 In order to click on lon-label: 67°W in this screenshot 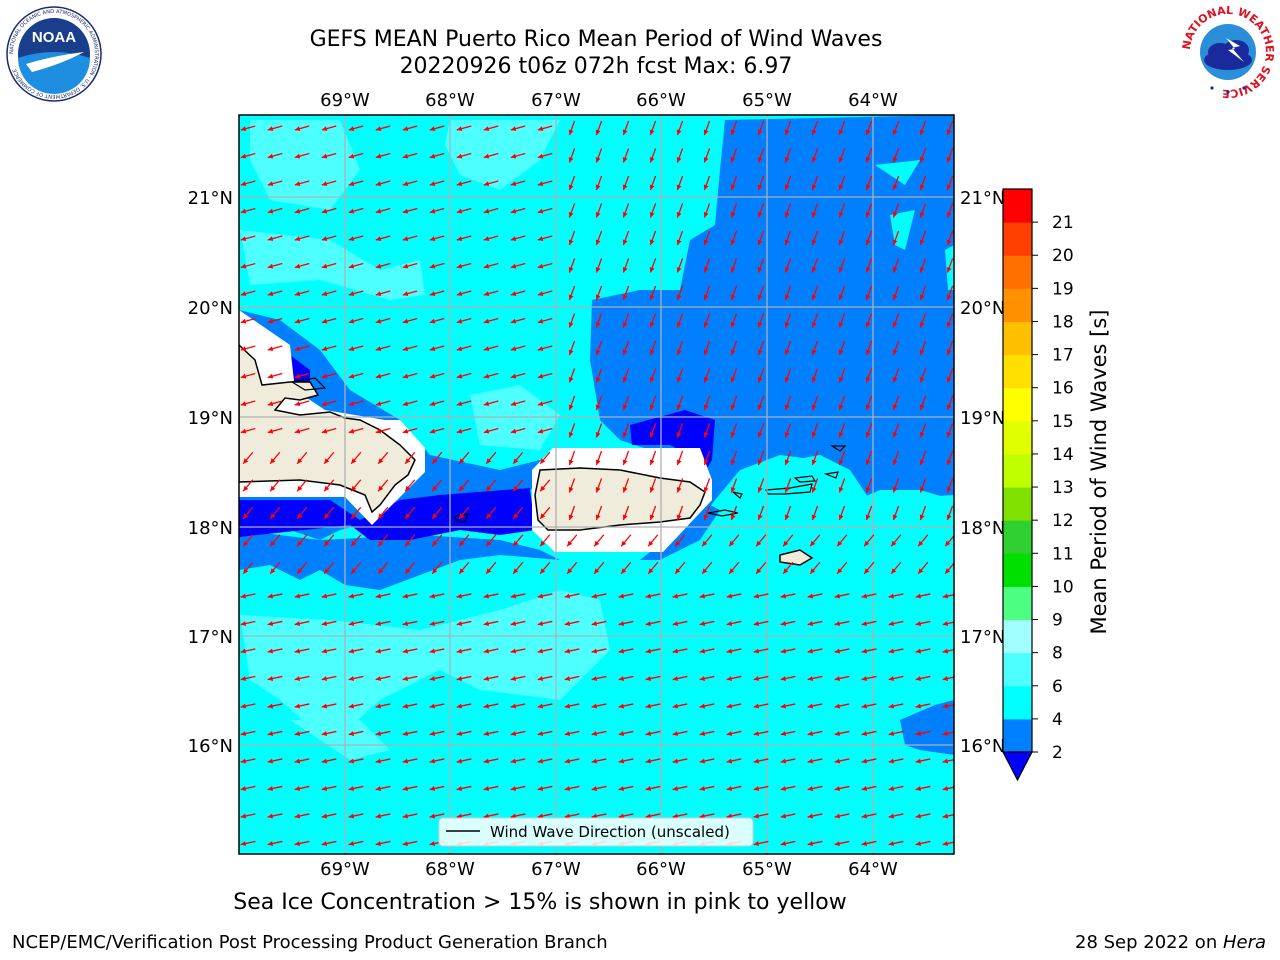, I will do `click(556, 100)`.